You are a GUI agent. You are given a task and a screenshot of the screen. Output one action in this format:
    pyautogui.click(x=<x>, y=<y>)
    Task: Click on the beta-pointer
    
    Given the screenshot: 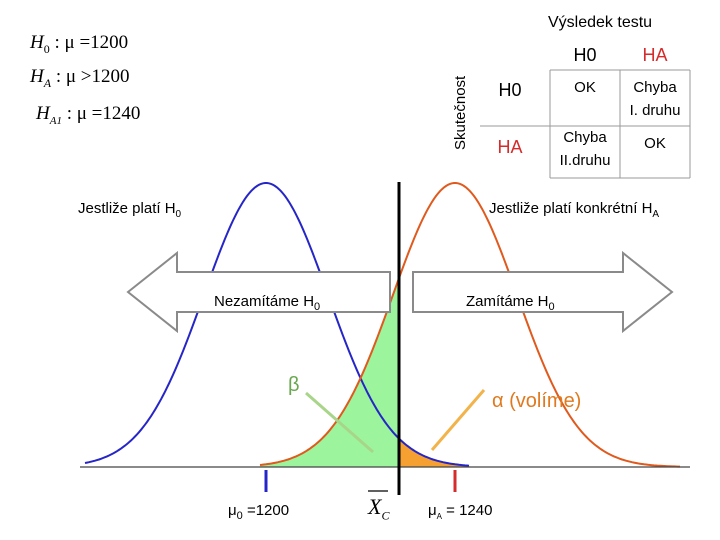 What is the action you would take?
    pyautogui.click(x=339, y=422)
    